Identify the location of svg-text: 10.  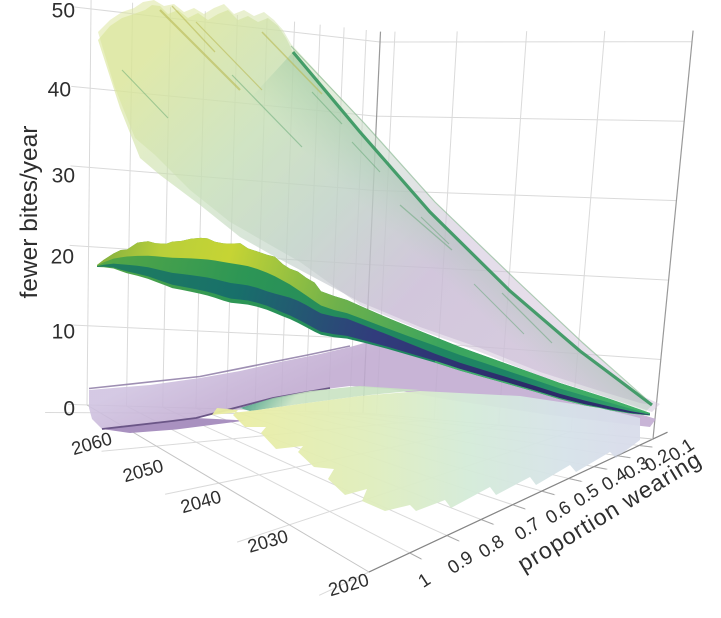
(63, 332).